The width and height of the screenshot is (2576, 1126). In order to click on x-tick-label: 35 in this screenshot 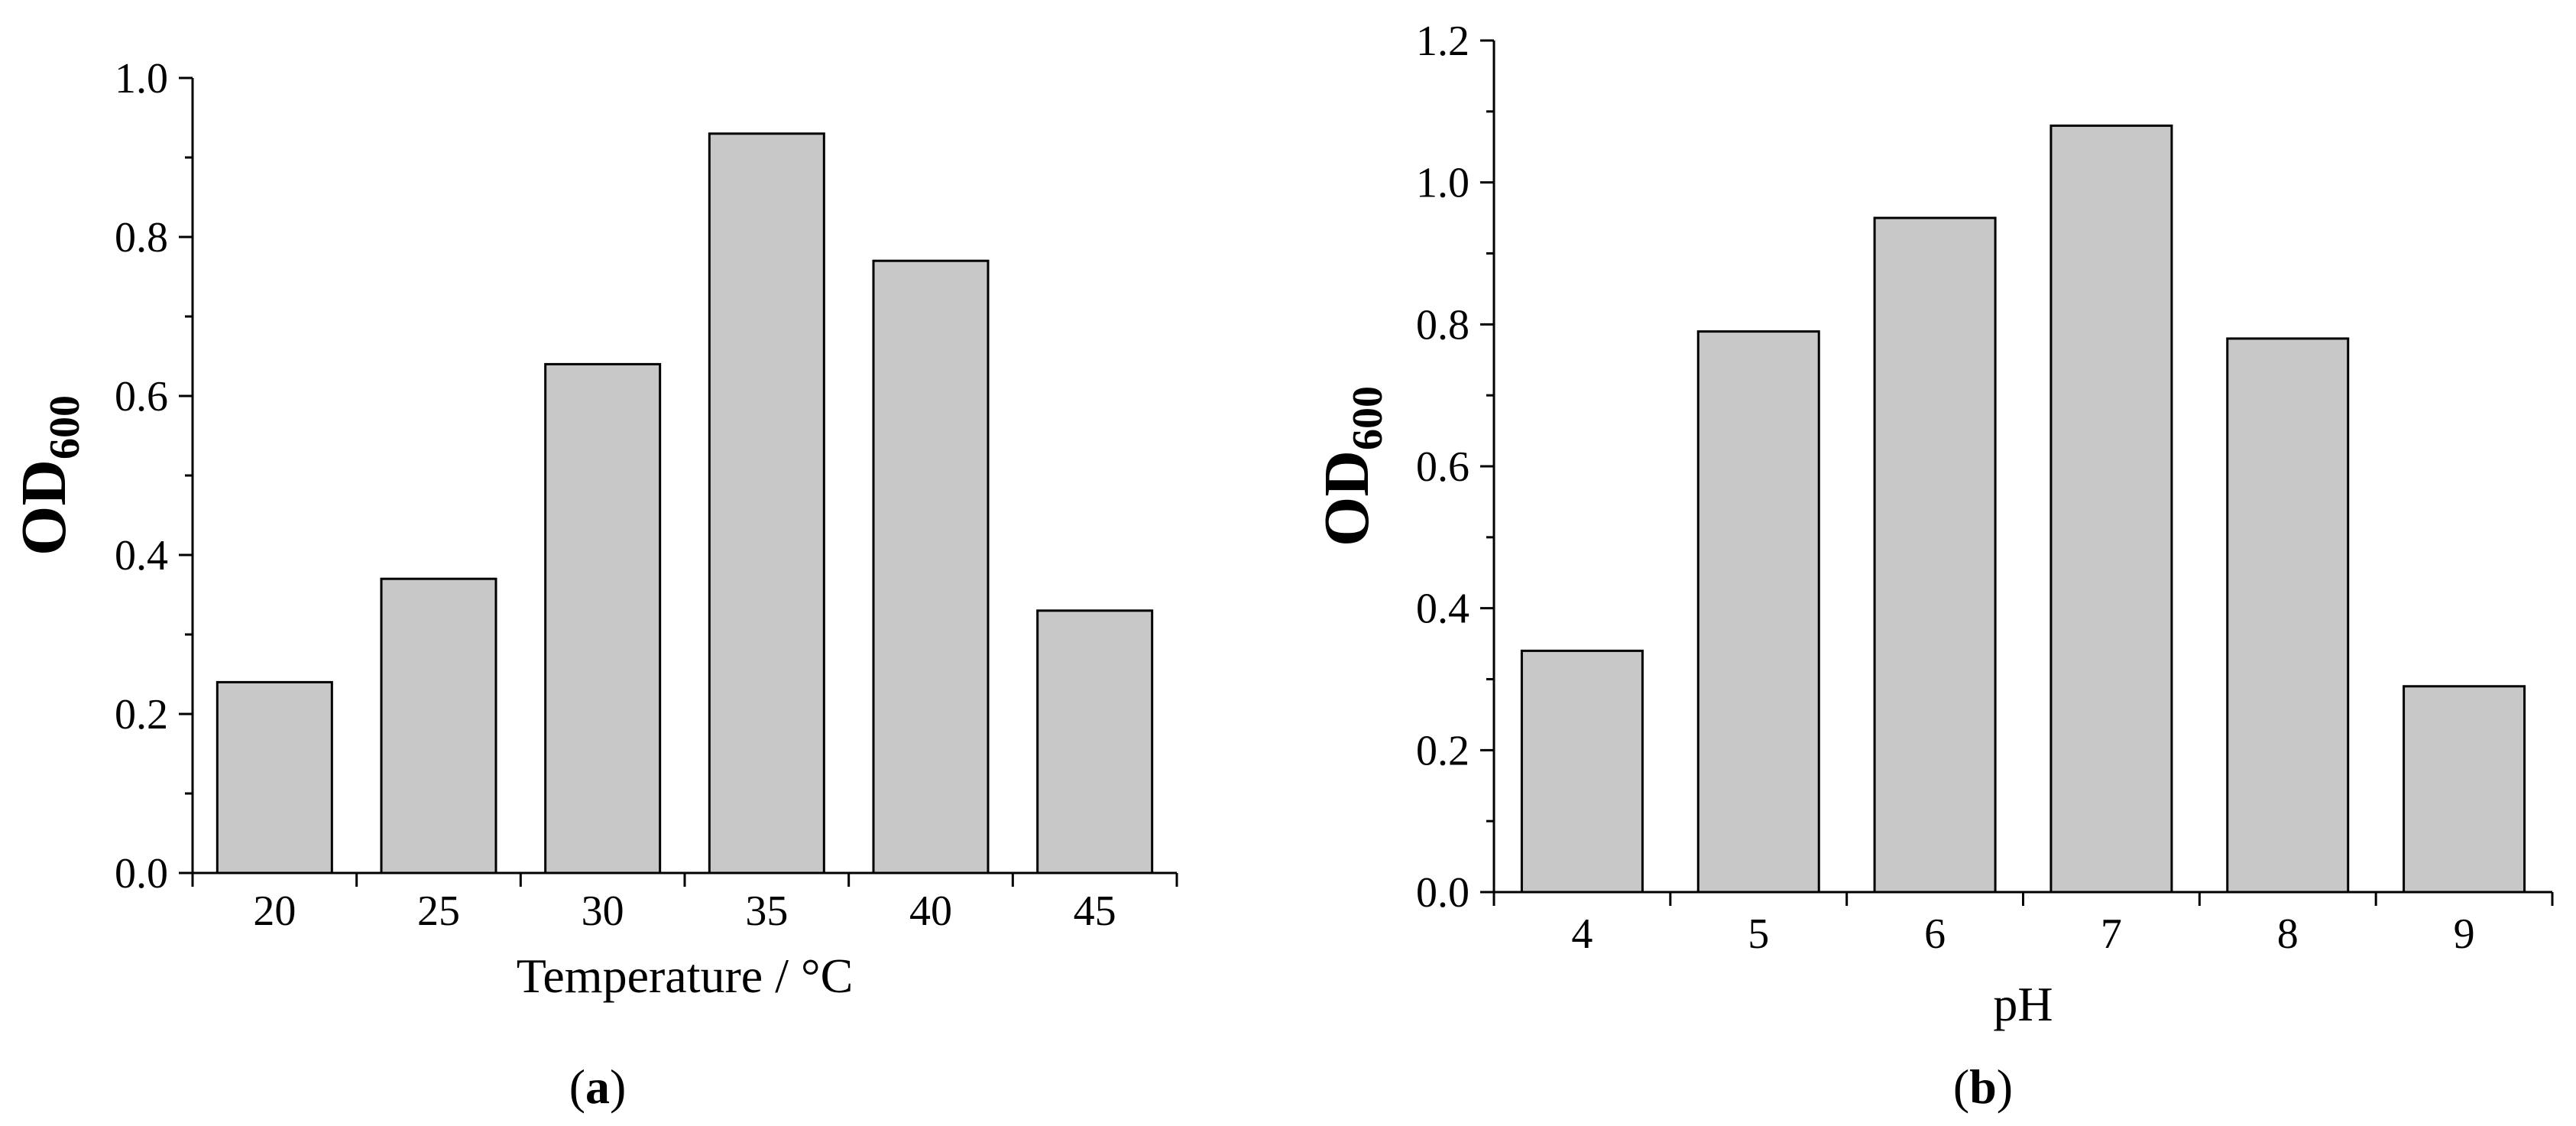, I will do `click(766, 911)`.